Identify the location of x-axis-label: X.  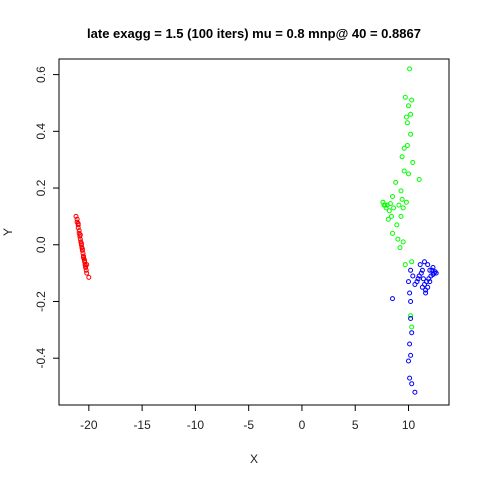
(254, 459).